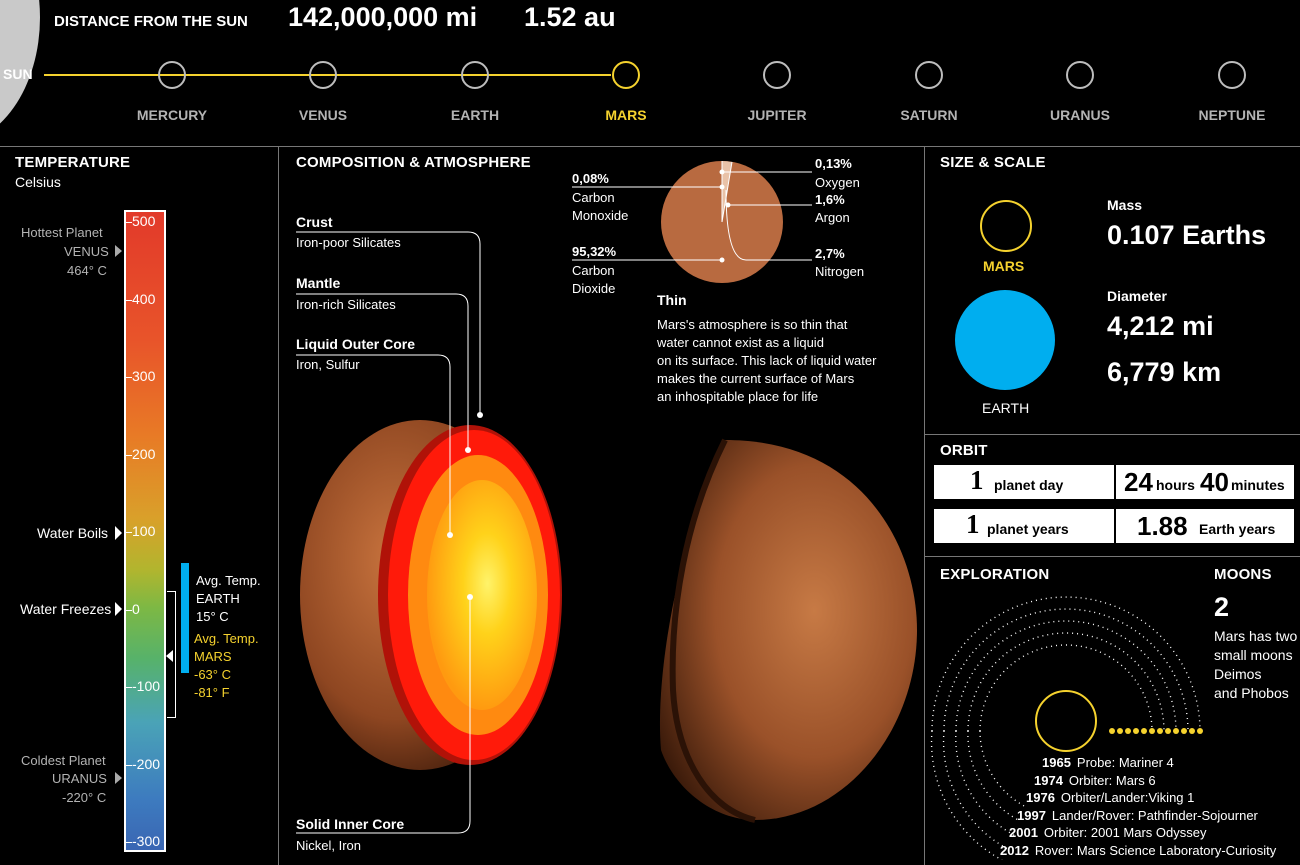  I want to click on temp-tick-label: 300, so click(144, 376).